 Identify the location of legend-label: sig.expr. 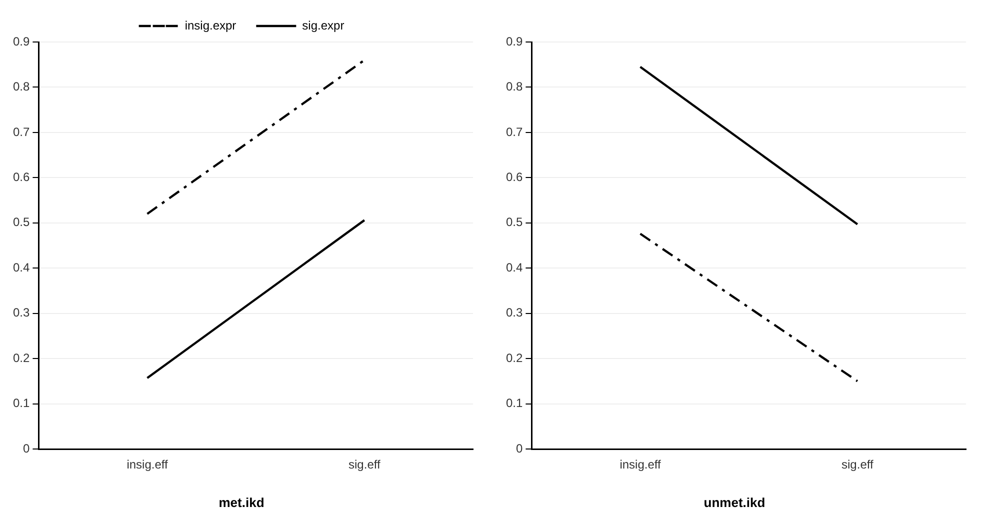
(323, 25).